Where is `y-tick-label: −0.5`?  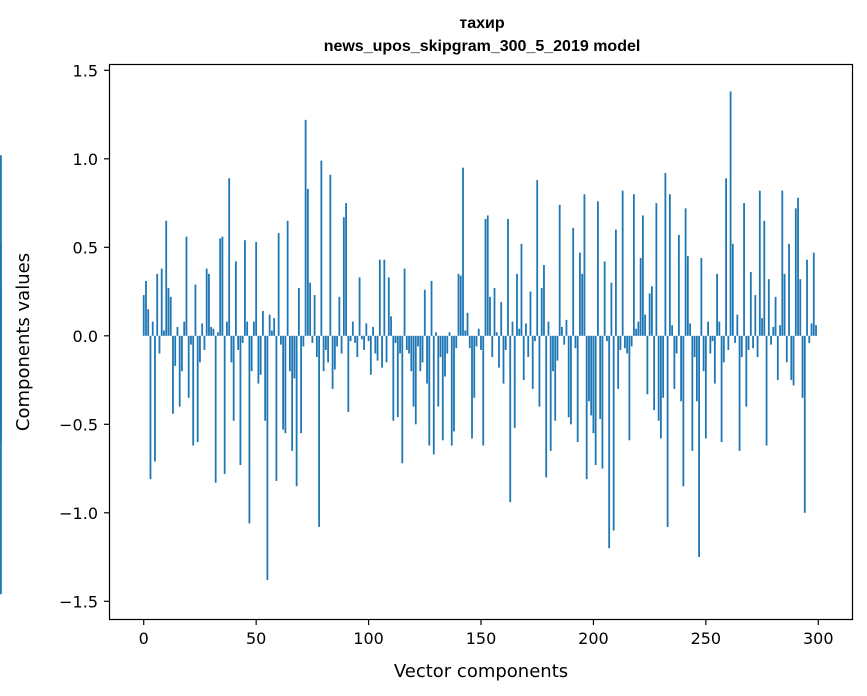
y-tick-label: −0.5 is located at coordinates (78, 424).